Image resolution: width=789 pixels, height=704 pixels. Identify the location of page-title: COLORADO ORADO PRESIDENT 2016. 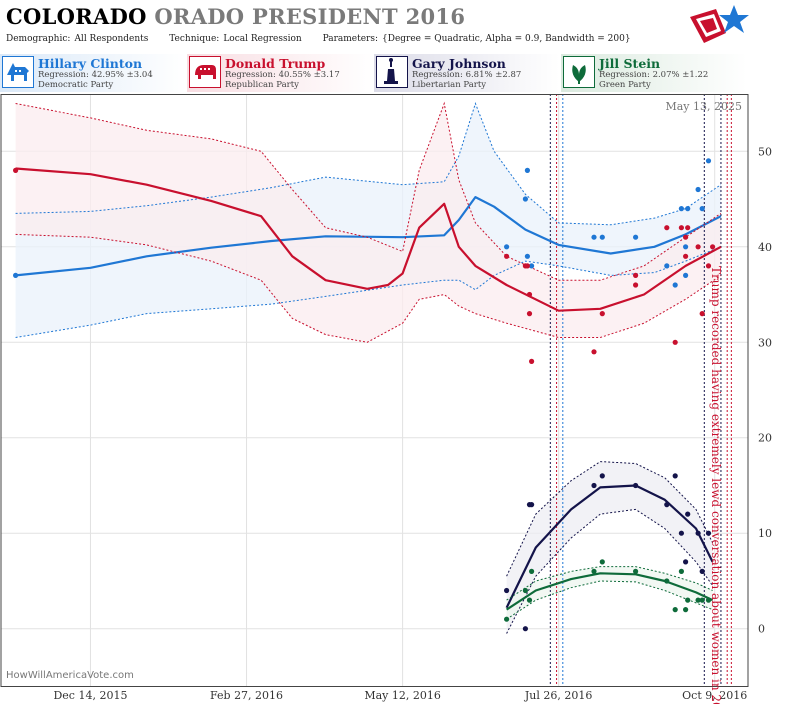
(235, 16).